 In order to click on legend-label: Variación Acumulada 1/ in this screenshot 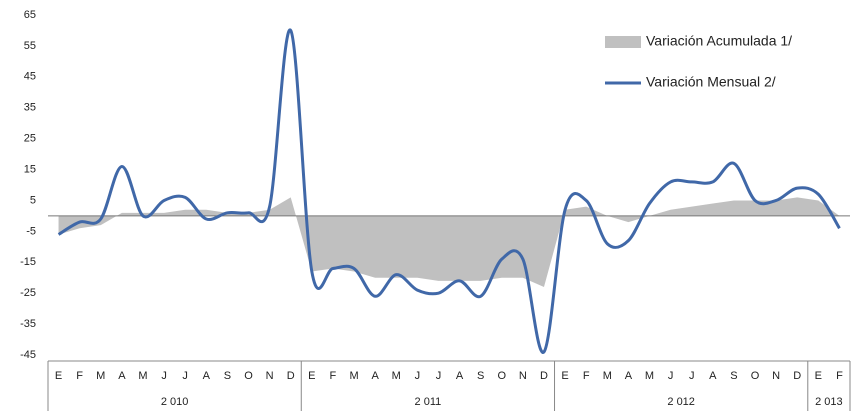, I will do `click(719, 41)`.